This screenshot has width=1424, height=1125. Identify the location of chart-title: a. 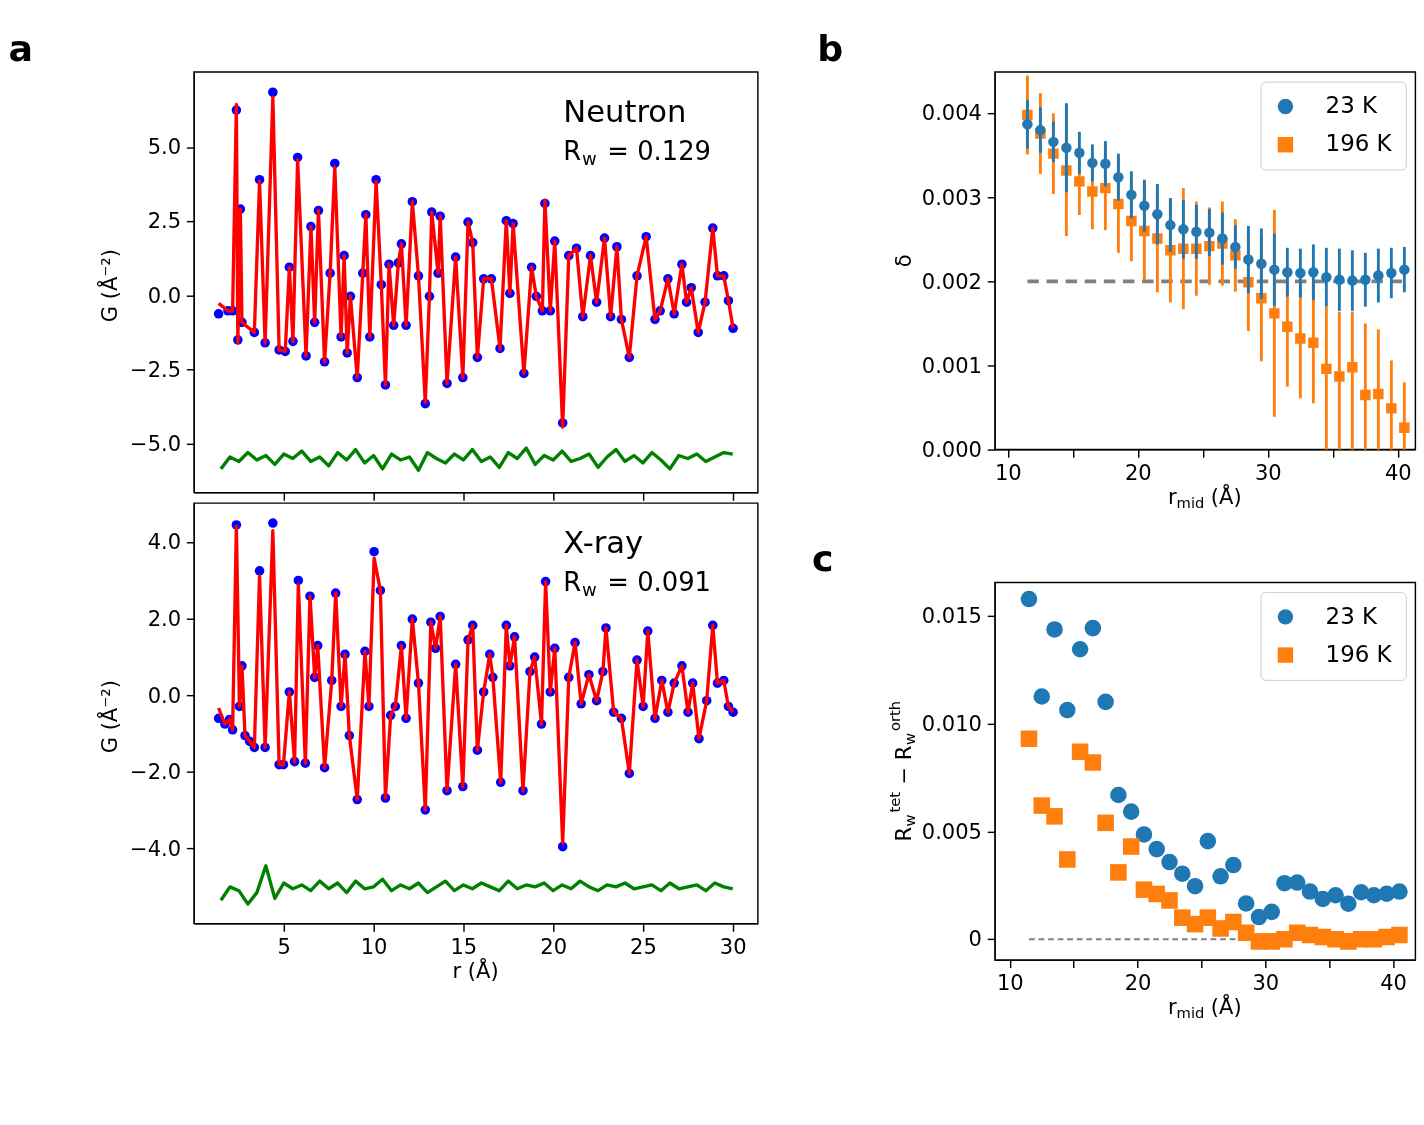
(21, 48).